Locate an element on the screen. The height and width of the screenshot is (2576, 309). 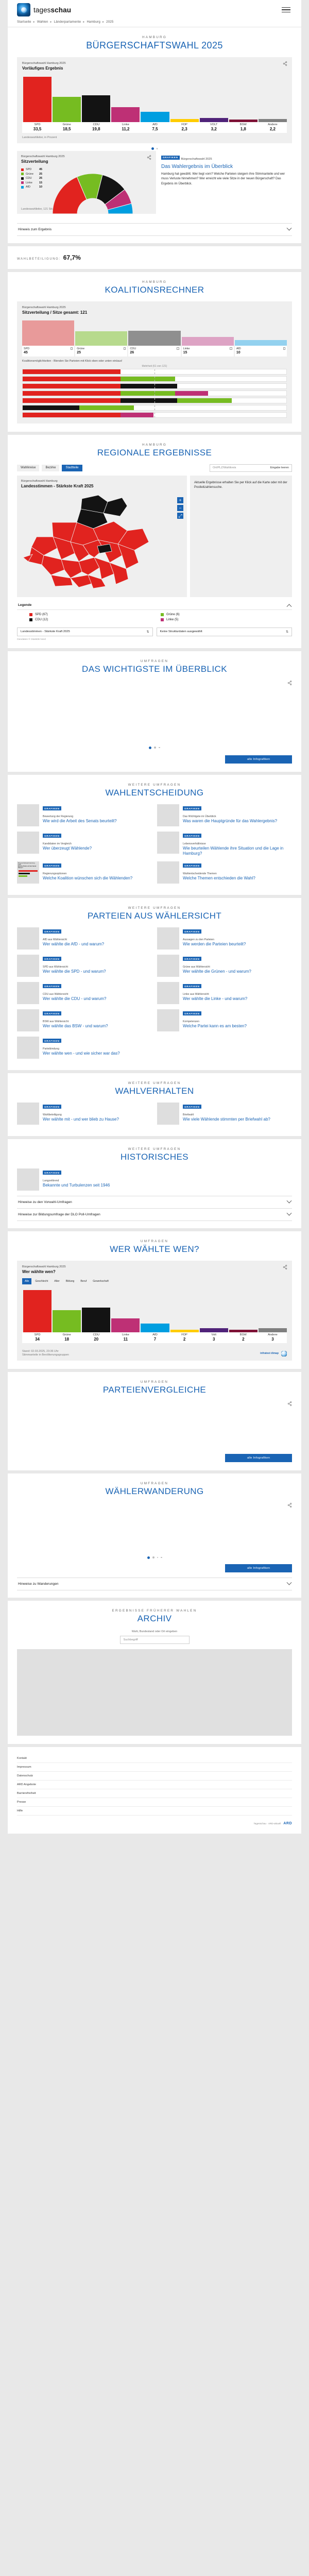
tab-stadtteile: Stadtteile is located at coordinates (72, 467).